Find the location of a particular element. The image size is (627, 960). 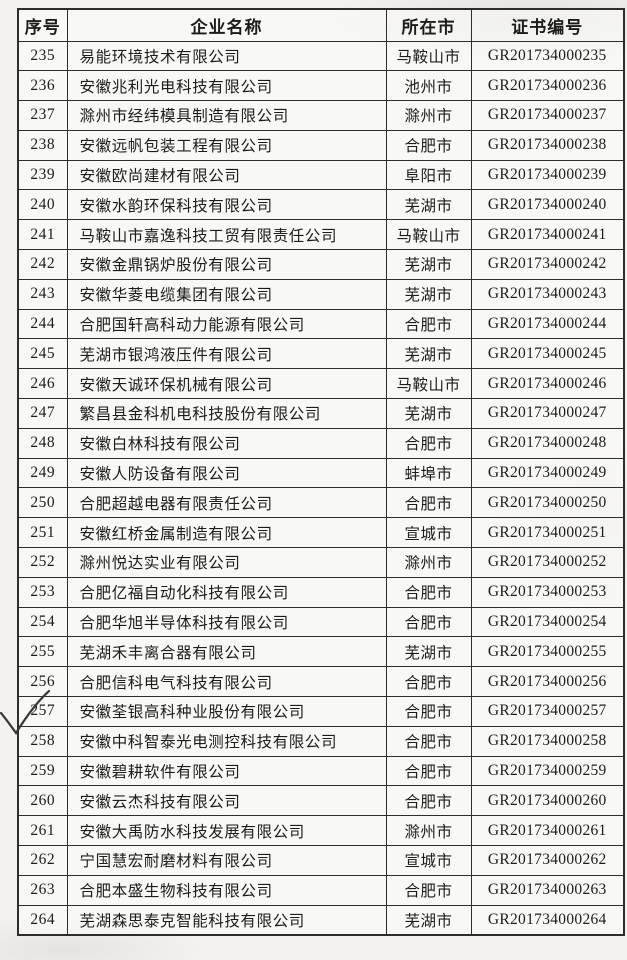

cell-city: 滁州市 is located at coordinates (428, 831).